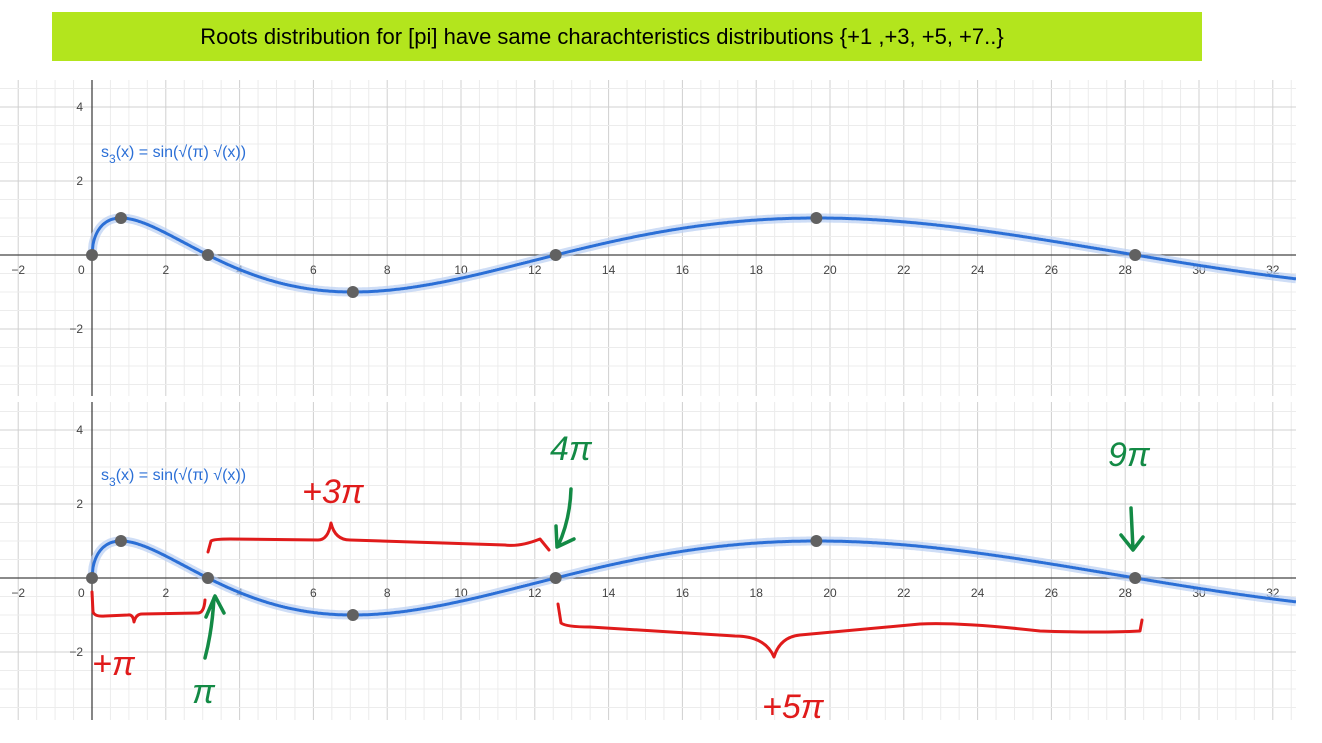  I want to click on brace-plus-3pi, so click(378, 537).